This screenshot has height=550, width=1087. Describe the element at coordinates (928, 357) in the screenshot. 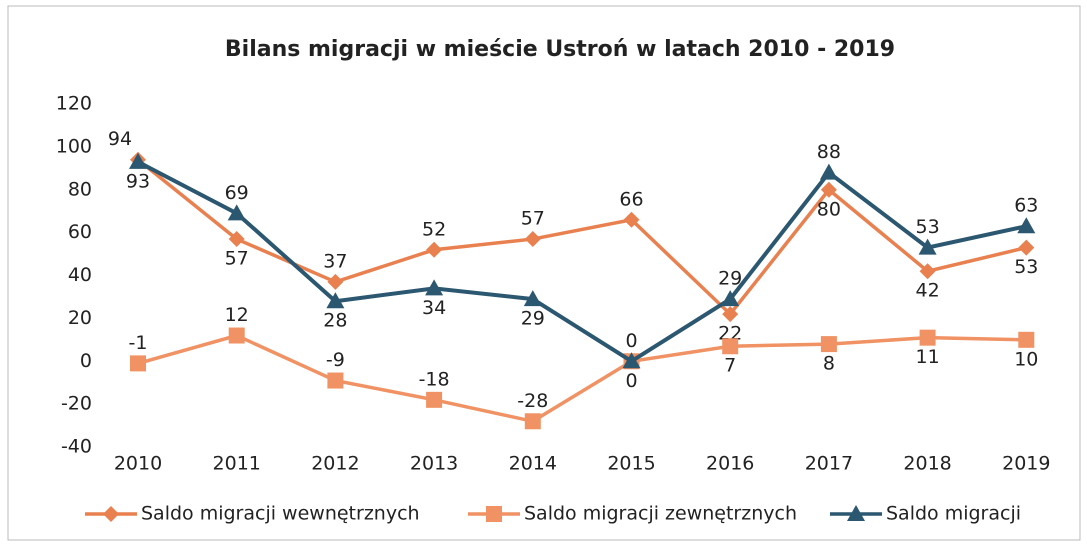

I see `data-label: 11` at that location.